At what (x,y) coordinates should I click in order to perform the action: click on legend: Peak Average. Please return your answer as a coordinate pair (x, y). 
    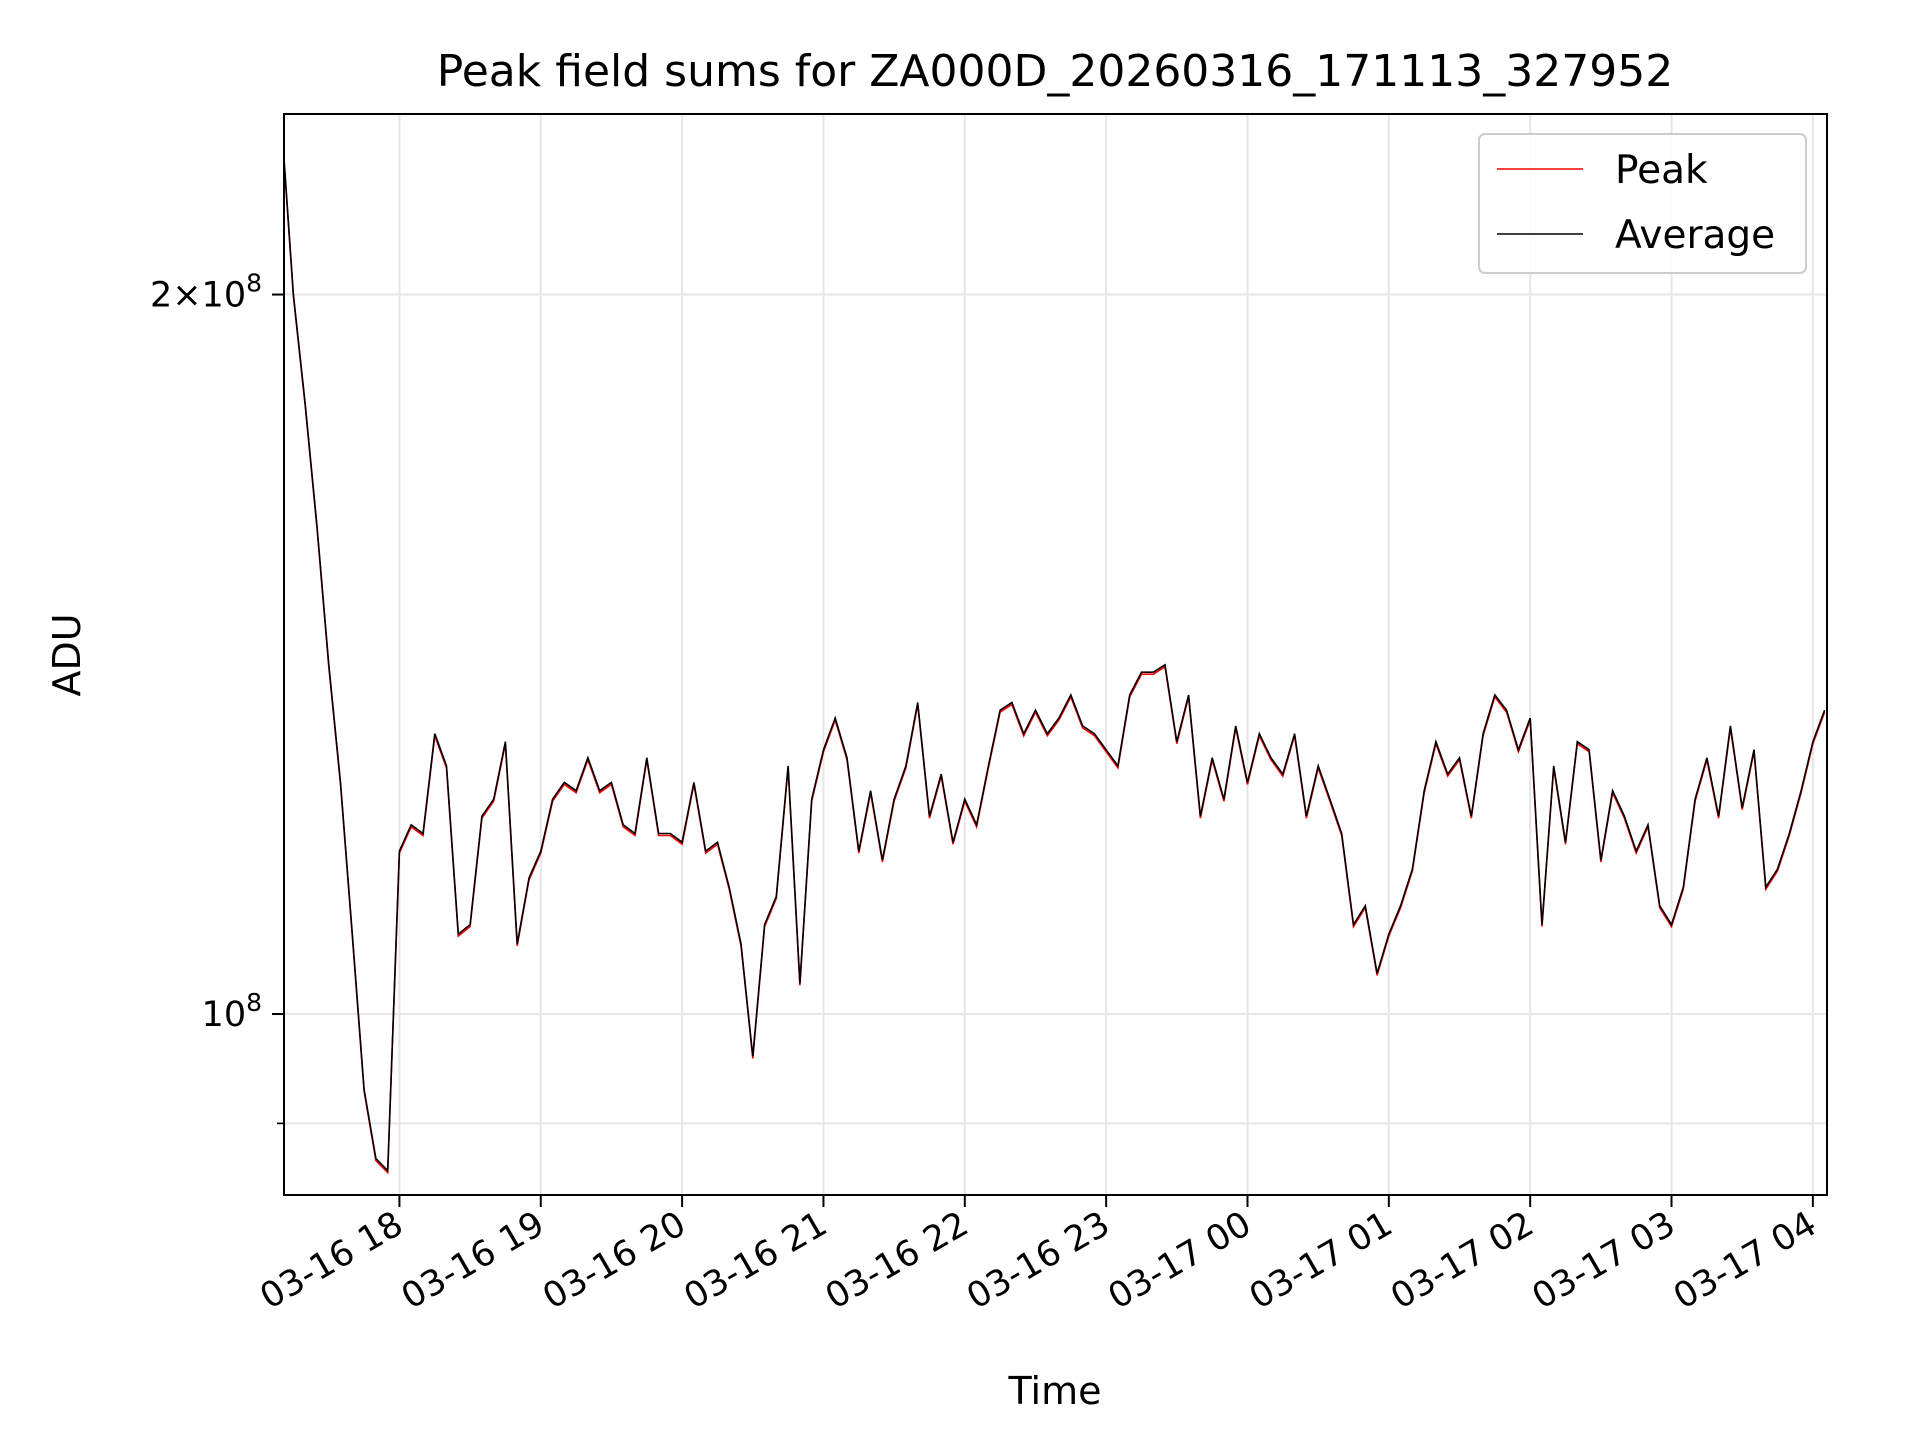
    Looking at the image, I should click on (1642, 203).